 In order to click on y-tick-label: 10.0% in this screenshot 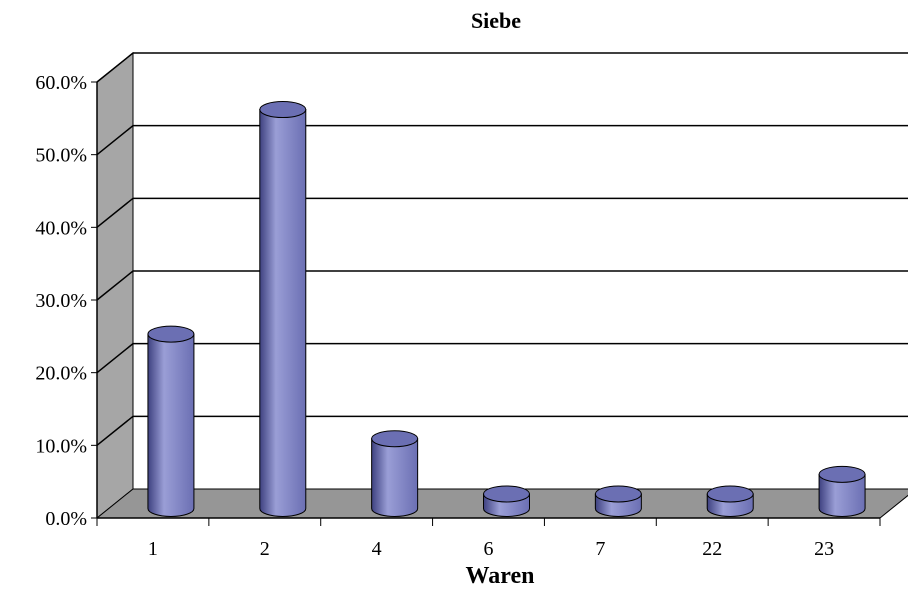, I will do `click(61, 446)`.